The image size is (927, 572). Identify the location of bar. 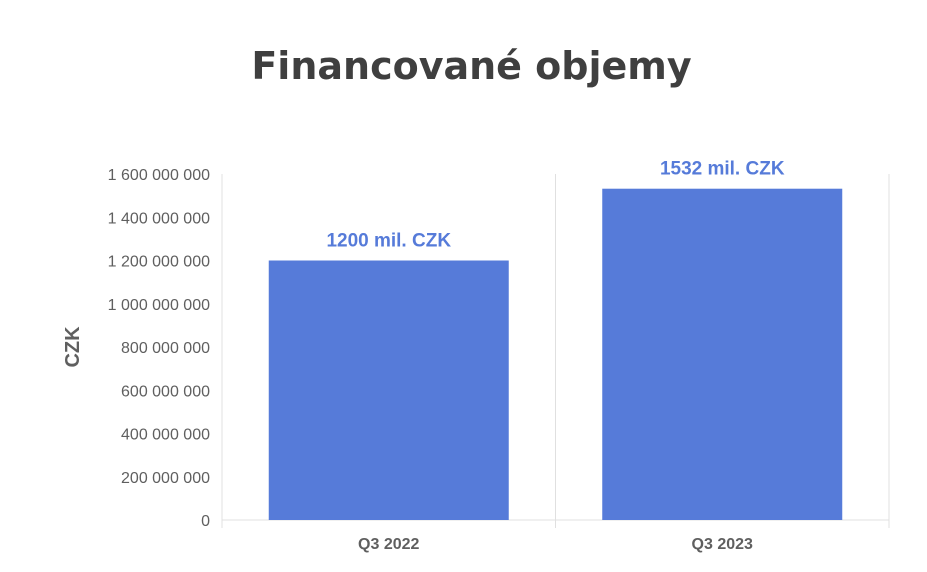
(388, 390).